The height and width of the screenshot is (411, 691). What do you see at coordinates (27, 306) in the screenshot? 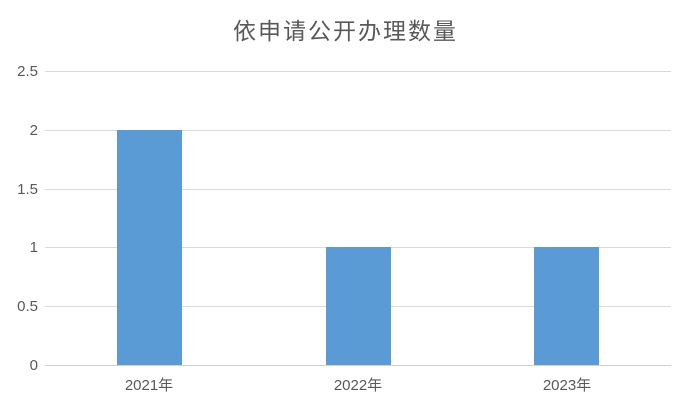
I see `y-tick-label: 0.5` at bounding box center [27, 306].